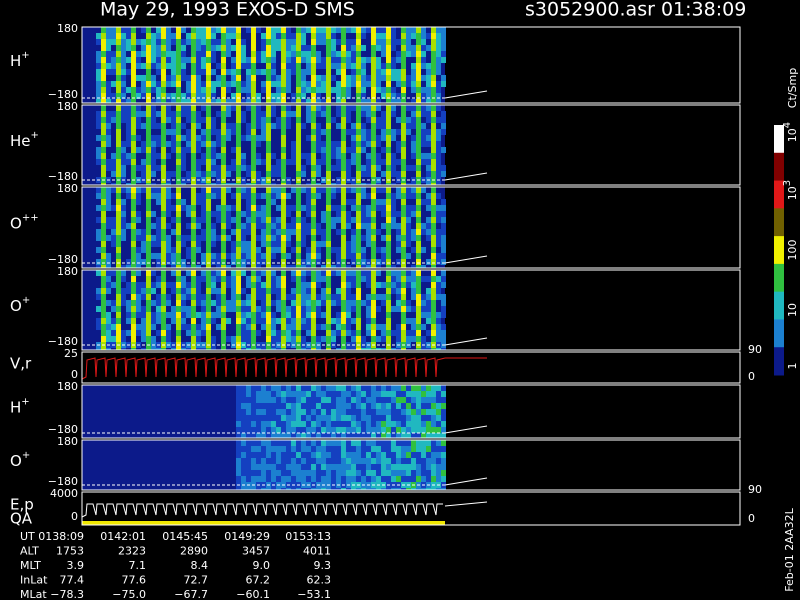 Image resolution: width=800 pixels, height=600 pixels. What do you see at coordinates (411, 465) in the screenshot?
I see `panel-frame` at bounding box center [411, 465].